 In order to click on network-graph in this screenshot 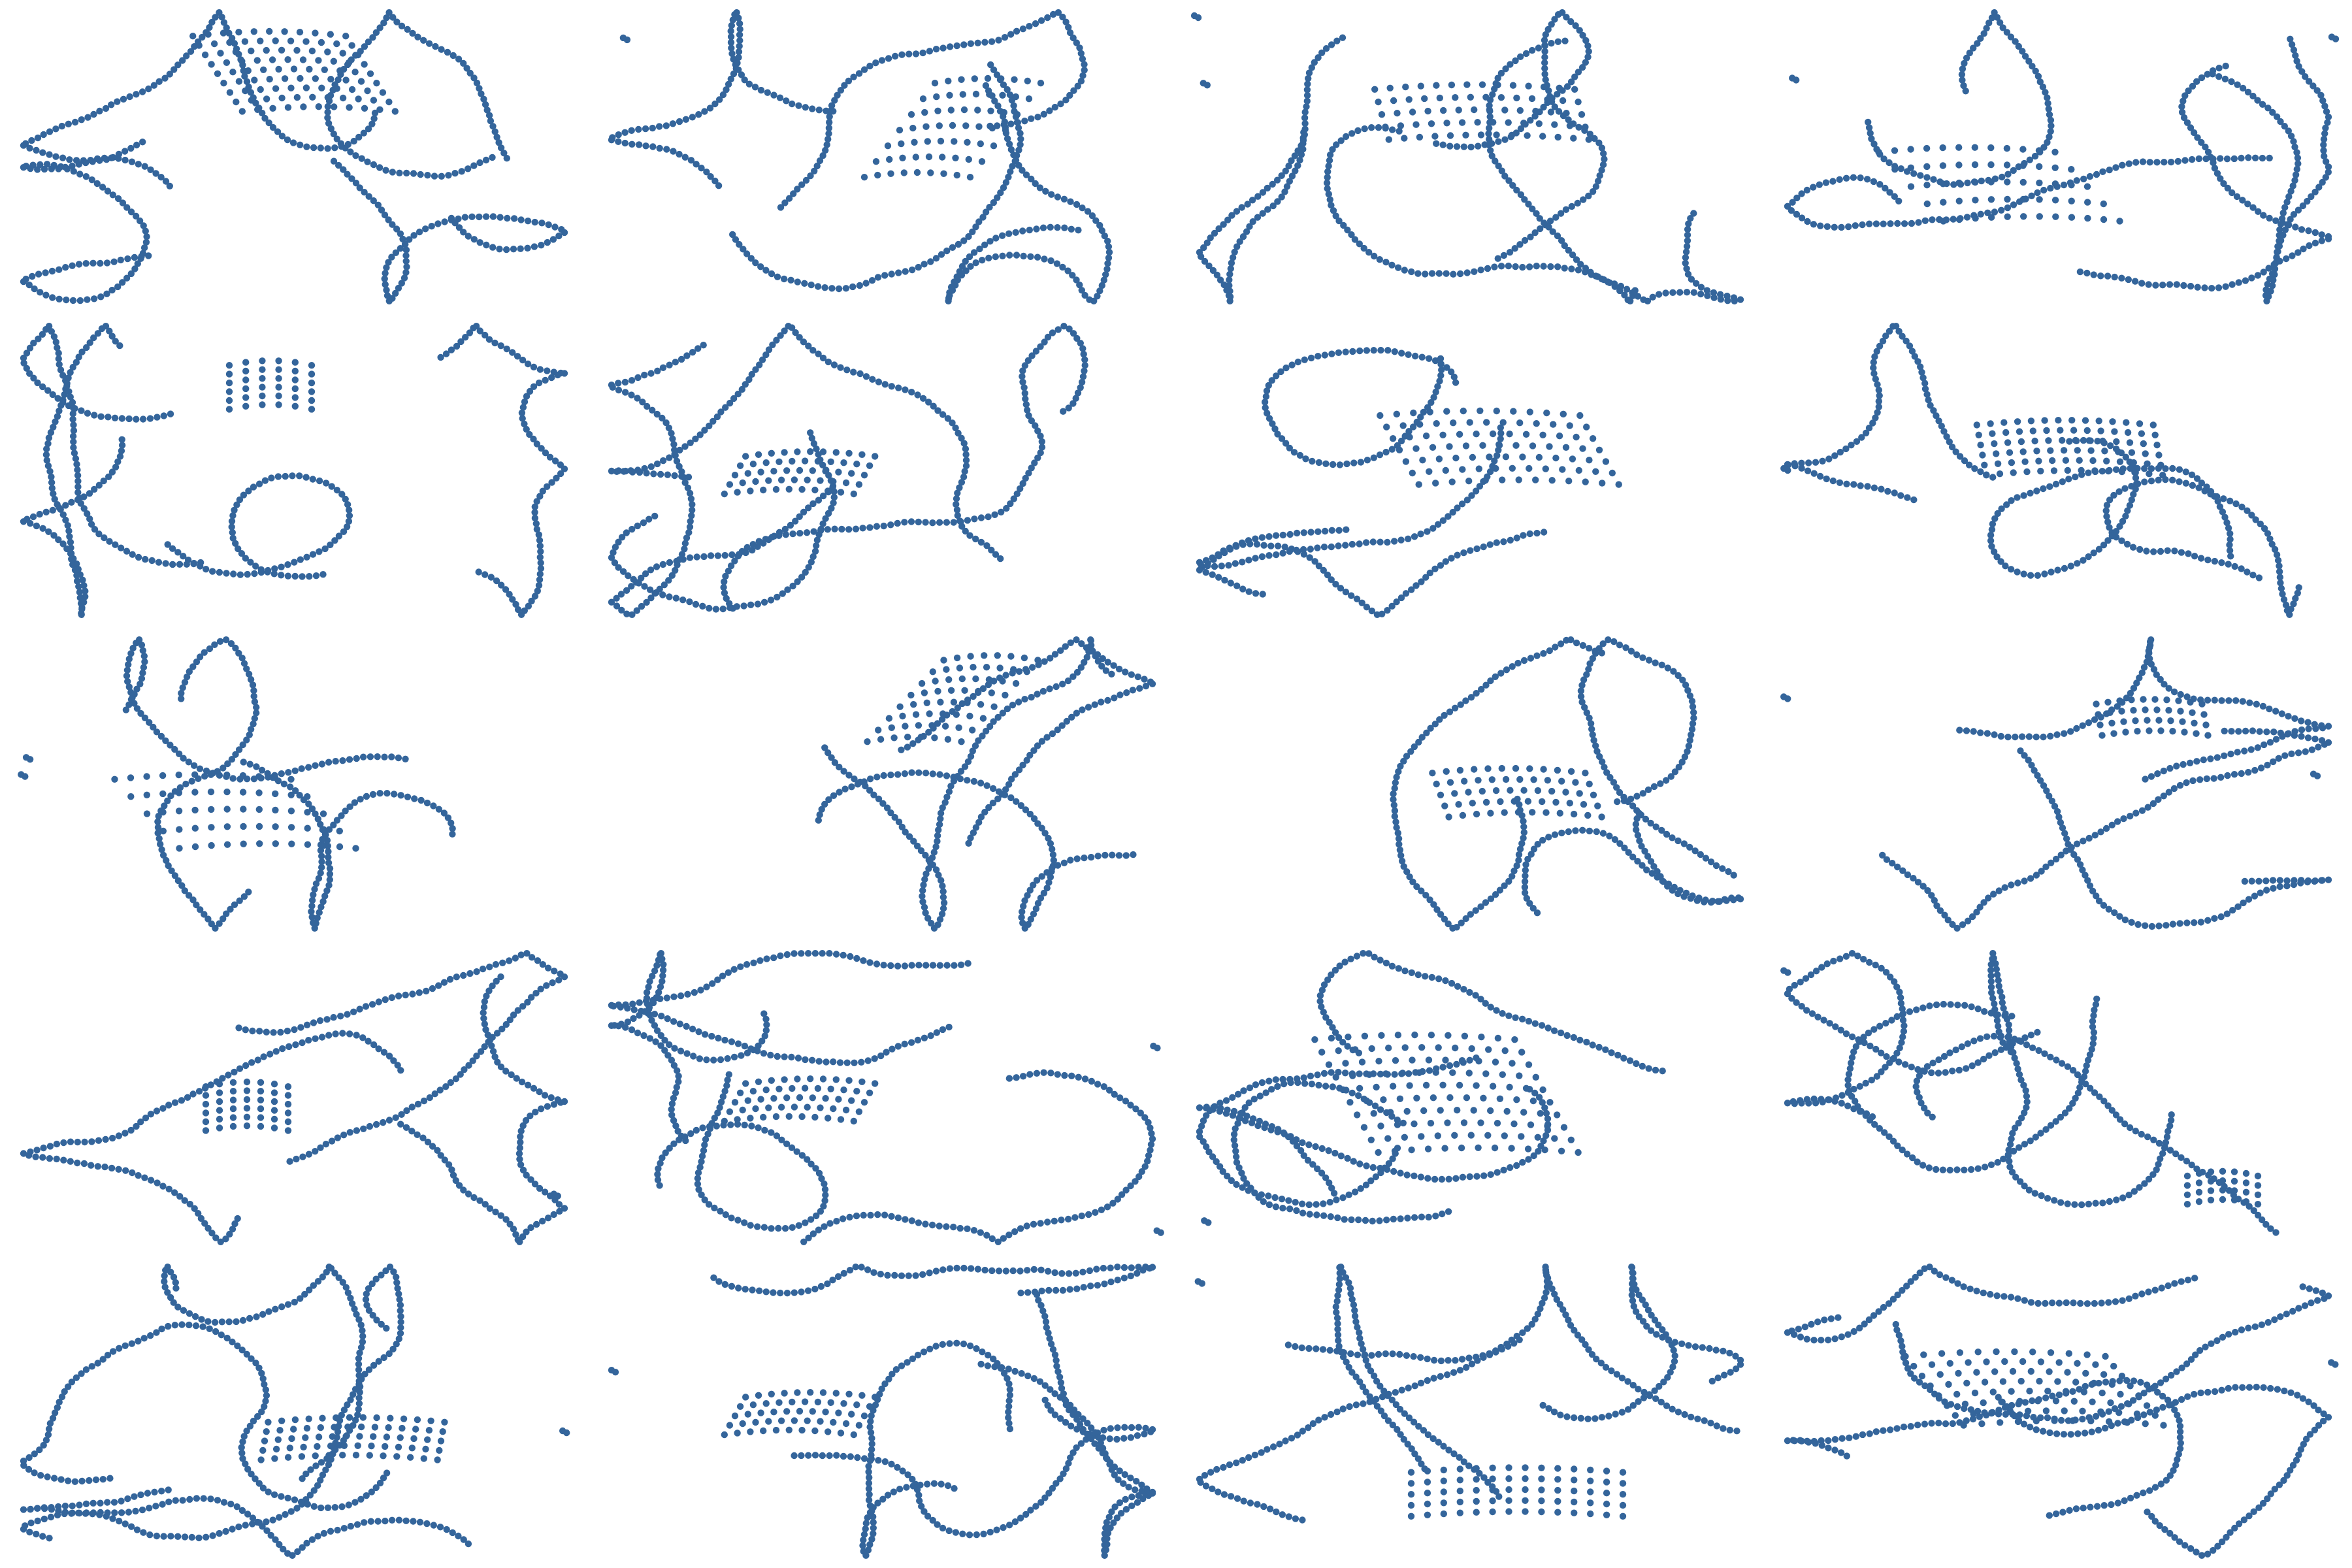, I will do `click(848, 470)`.